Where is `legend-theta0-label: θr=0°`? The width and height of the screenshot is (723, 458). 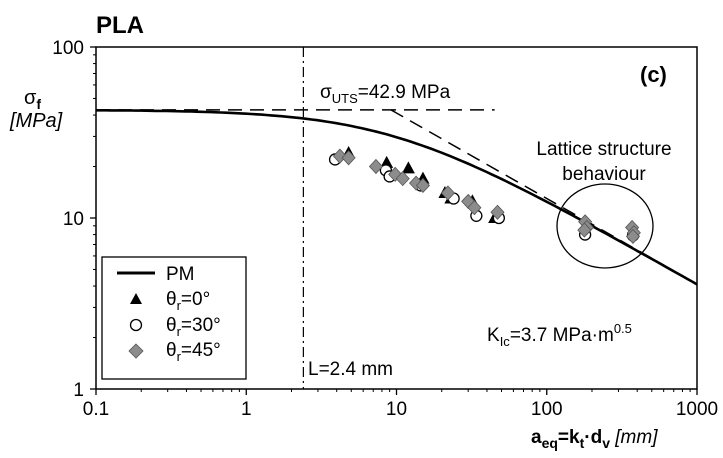 legend-theta0-label: θr=0° is located at coordinates (188, 301).